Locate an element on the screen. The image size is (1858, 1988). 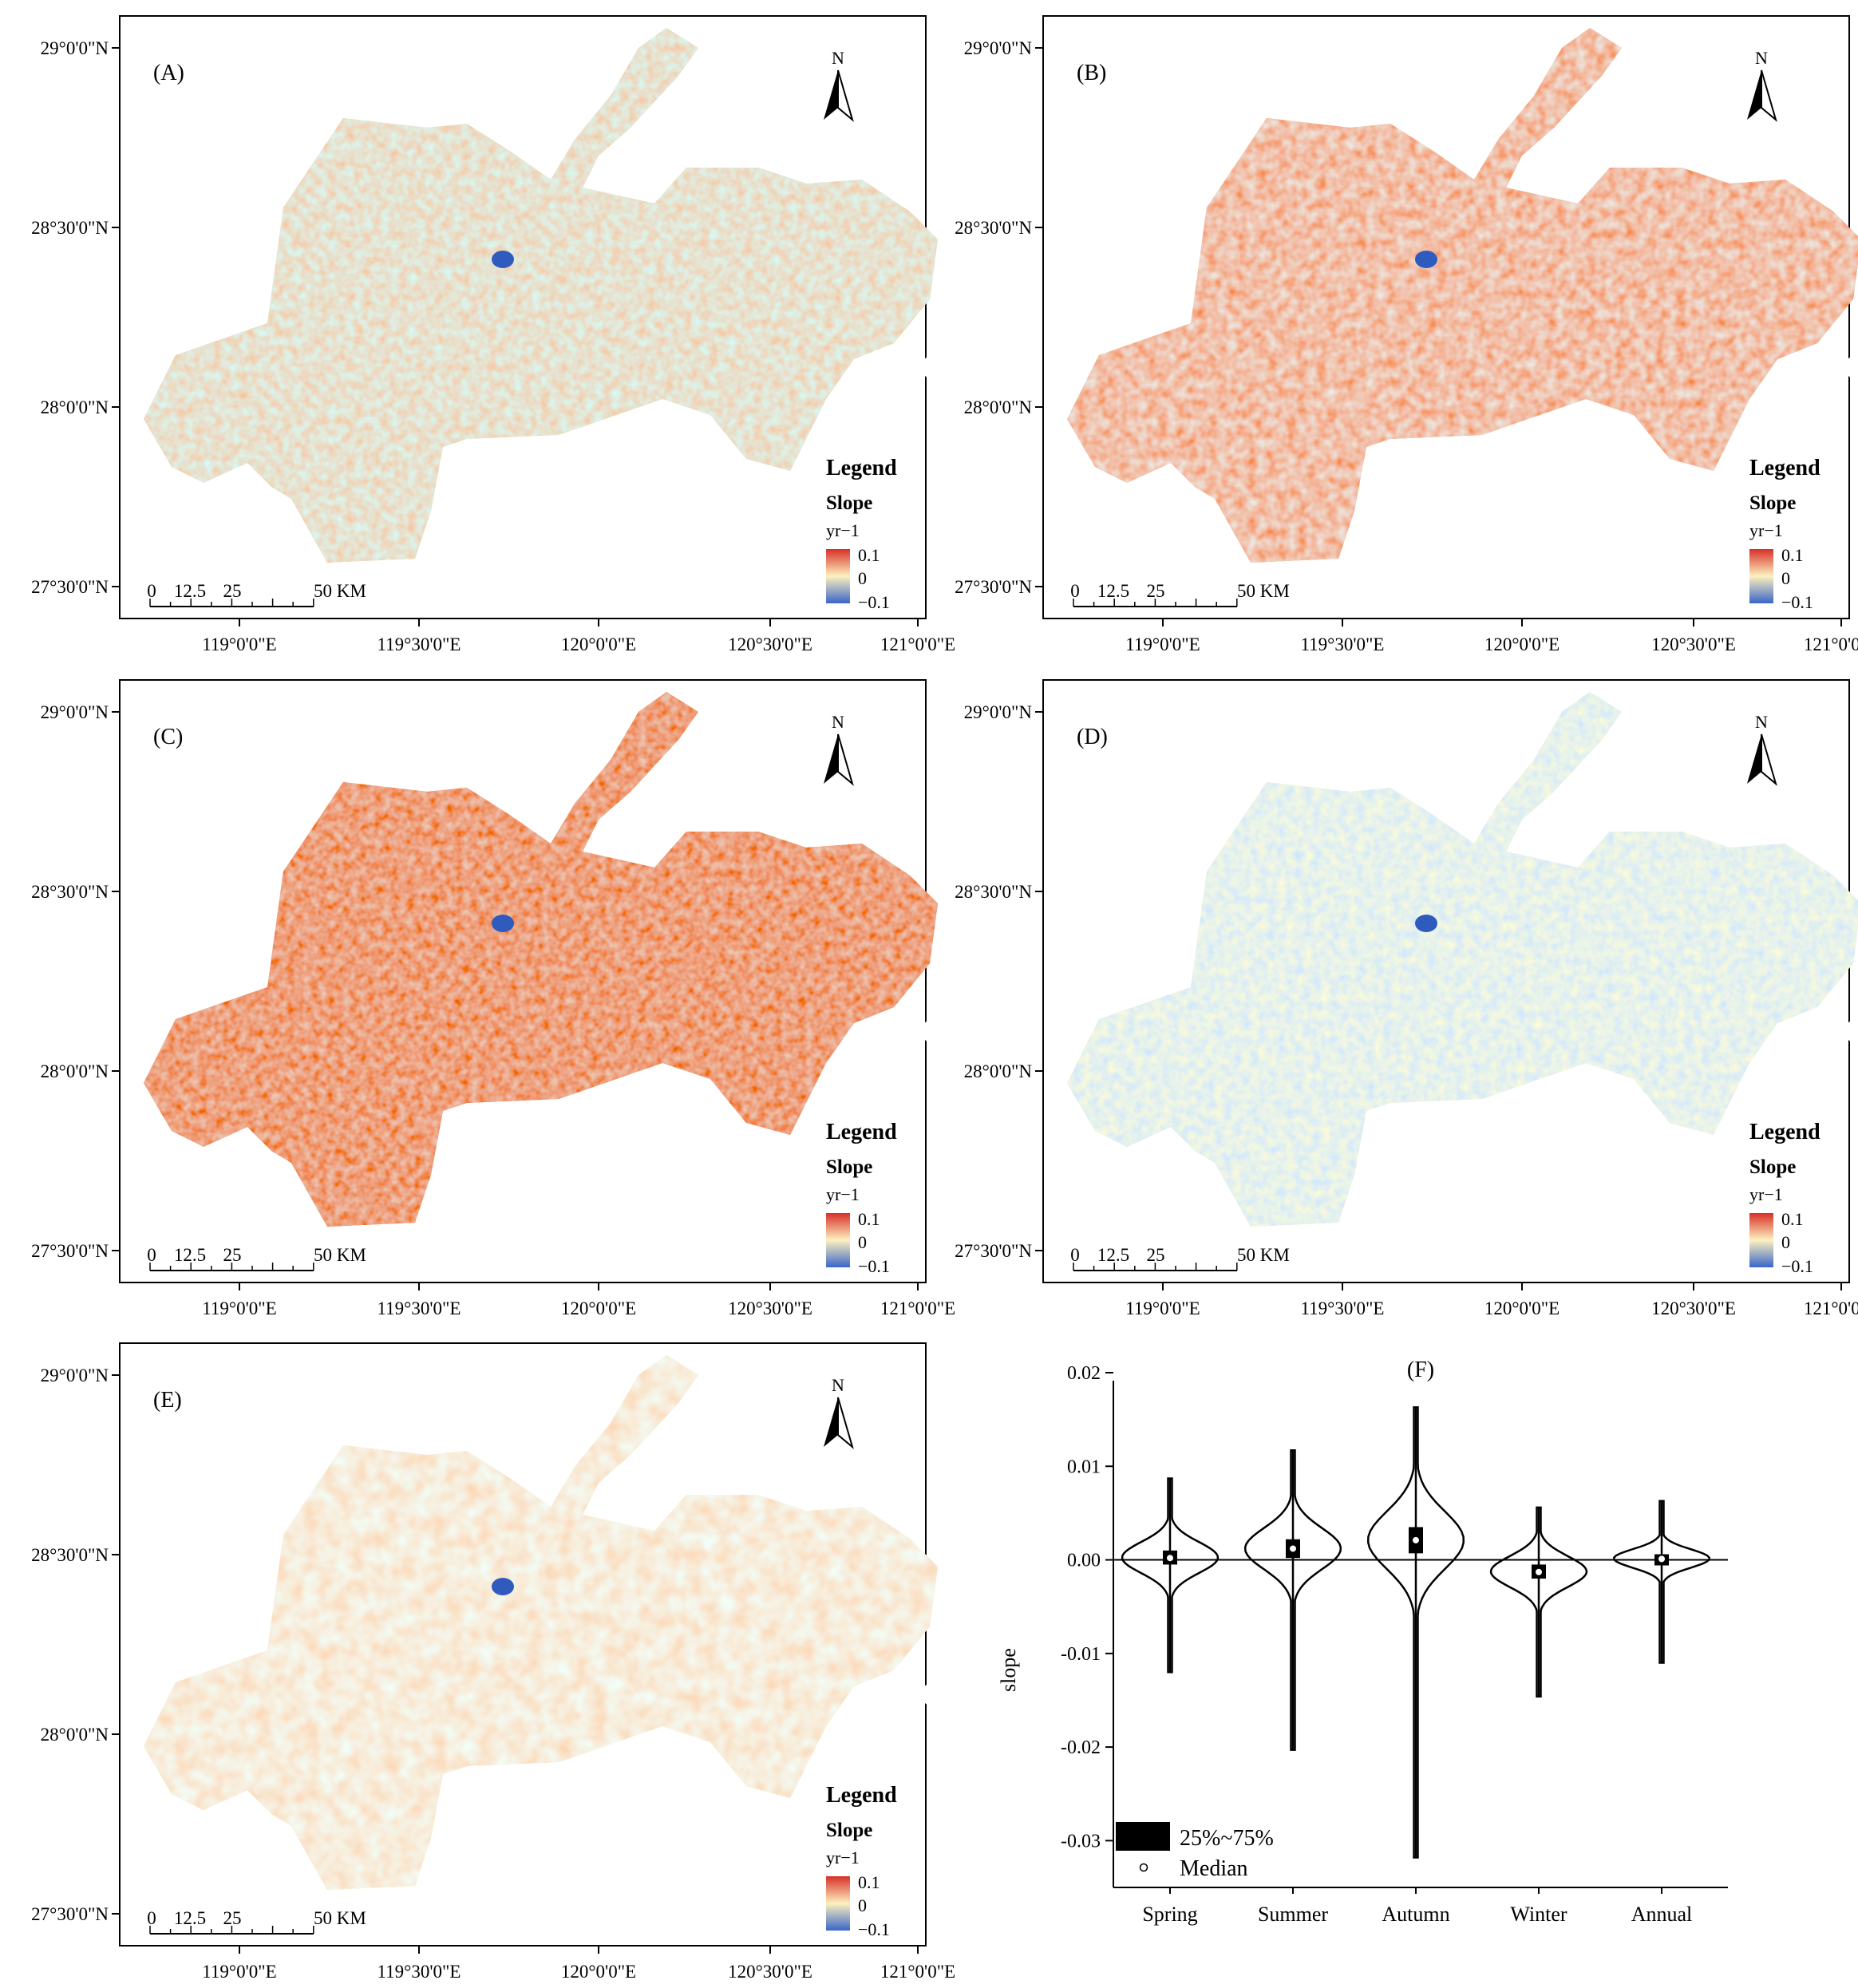
legend-box-swatch is located at coordinates (1143, 1836).